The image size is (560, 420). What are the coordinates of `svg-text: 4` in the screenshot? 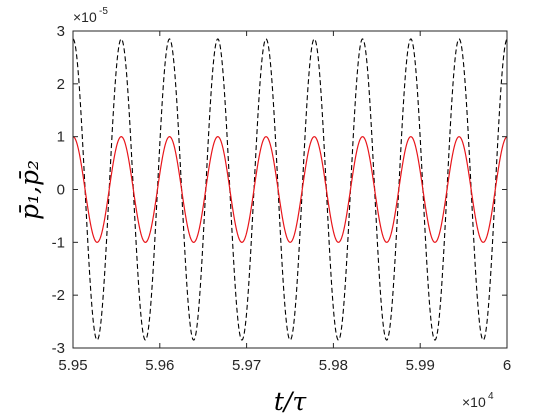 It's located at (491, 396).